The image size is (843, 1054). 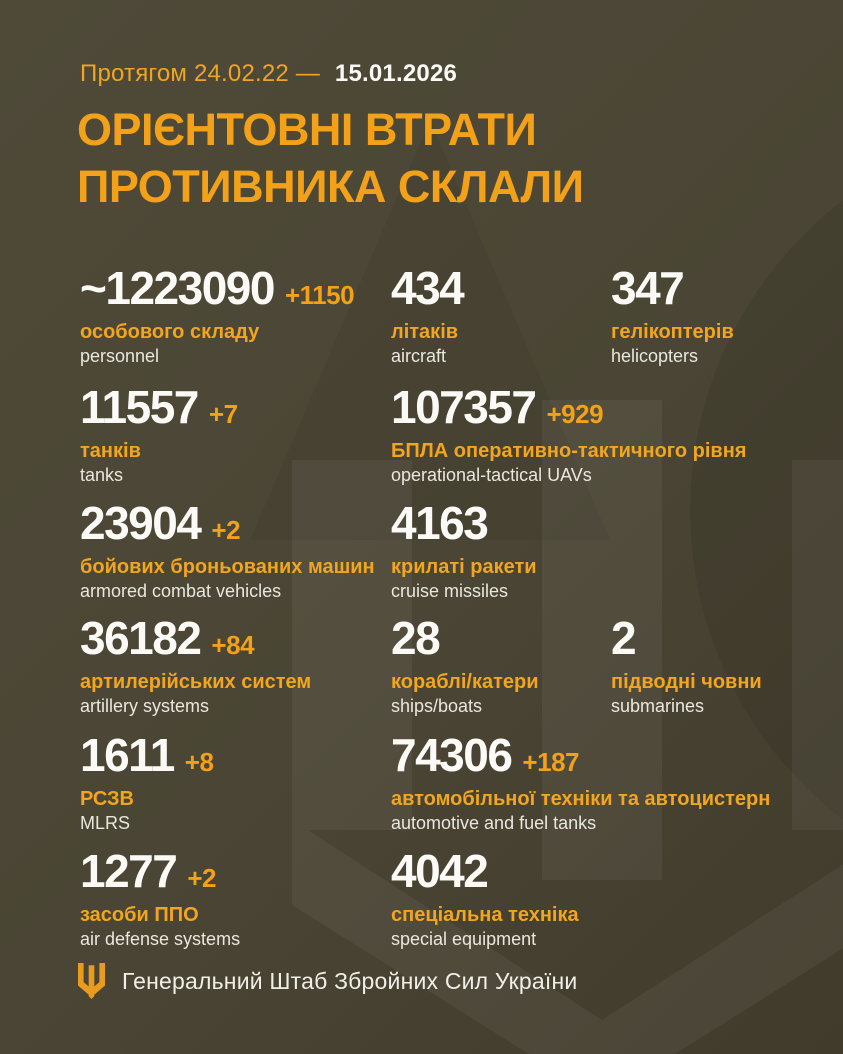 I want to click on stat-delta: +929, so click(x=575, y=414).